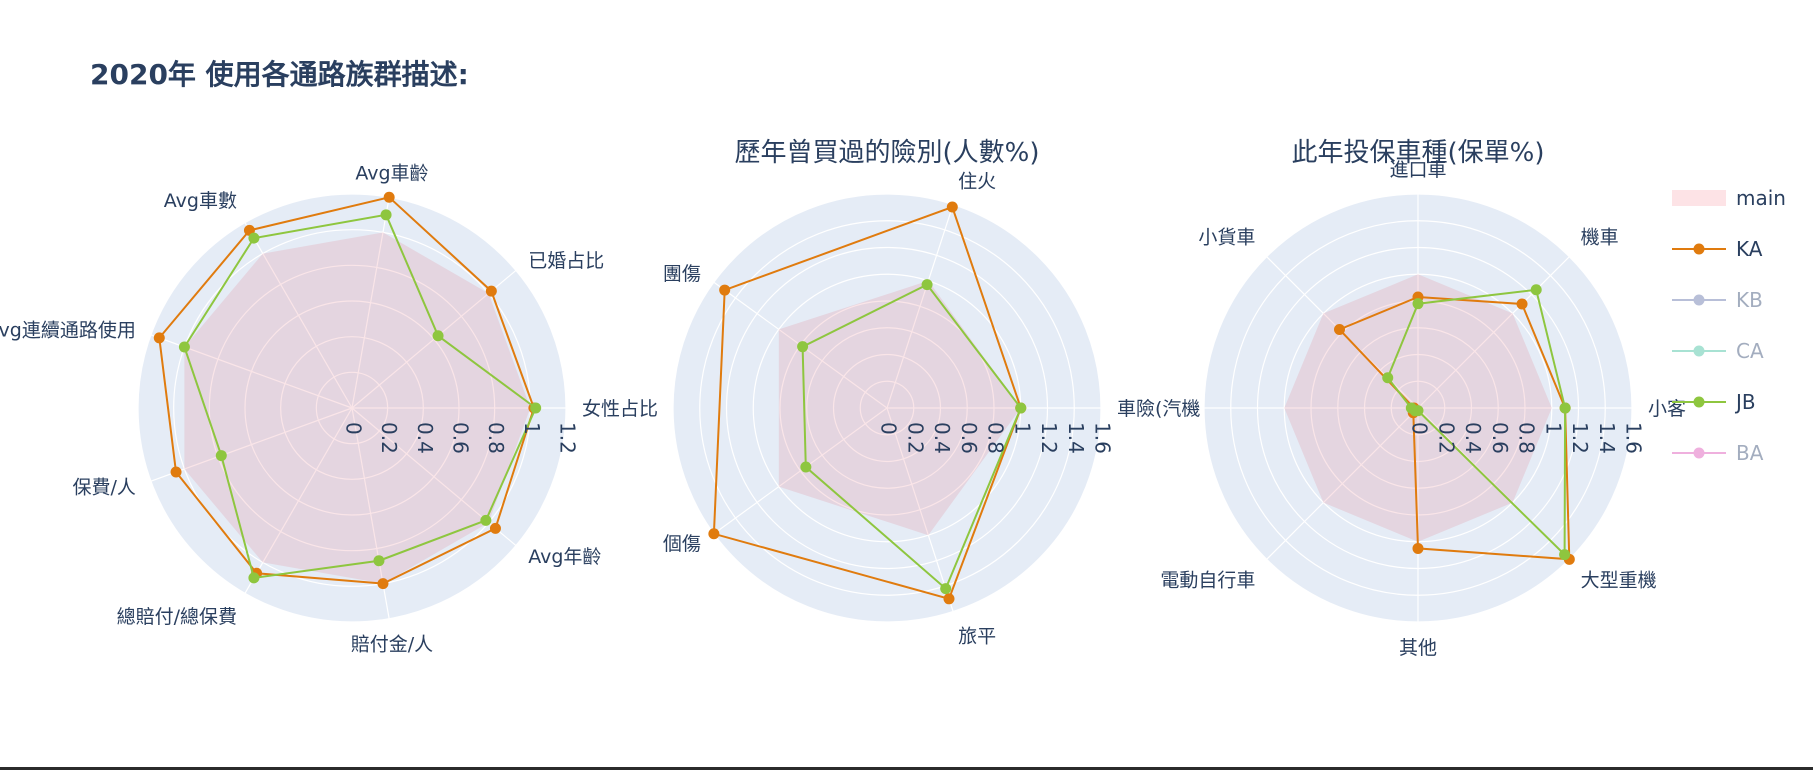 Image resolution: width=1813 pixels, height=770 pixels. Describe the element at coordinates (977, 637) in the screenshot. I see `category-label: 旅平` at that location.